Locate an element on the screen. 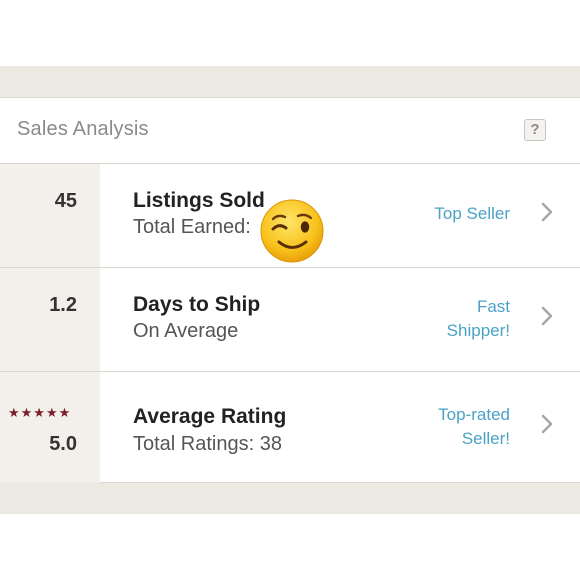 This screenshot has height=580, width=580. section-title: Sales Analysis is located at coordinates (83, 129).